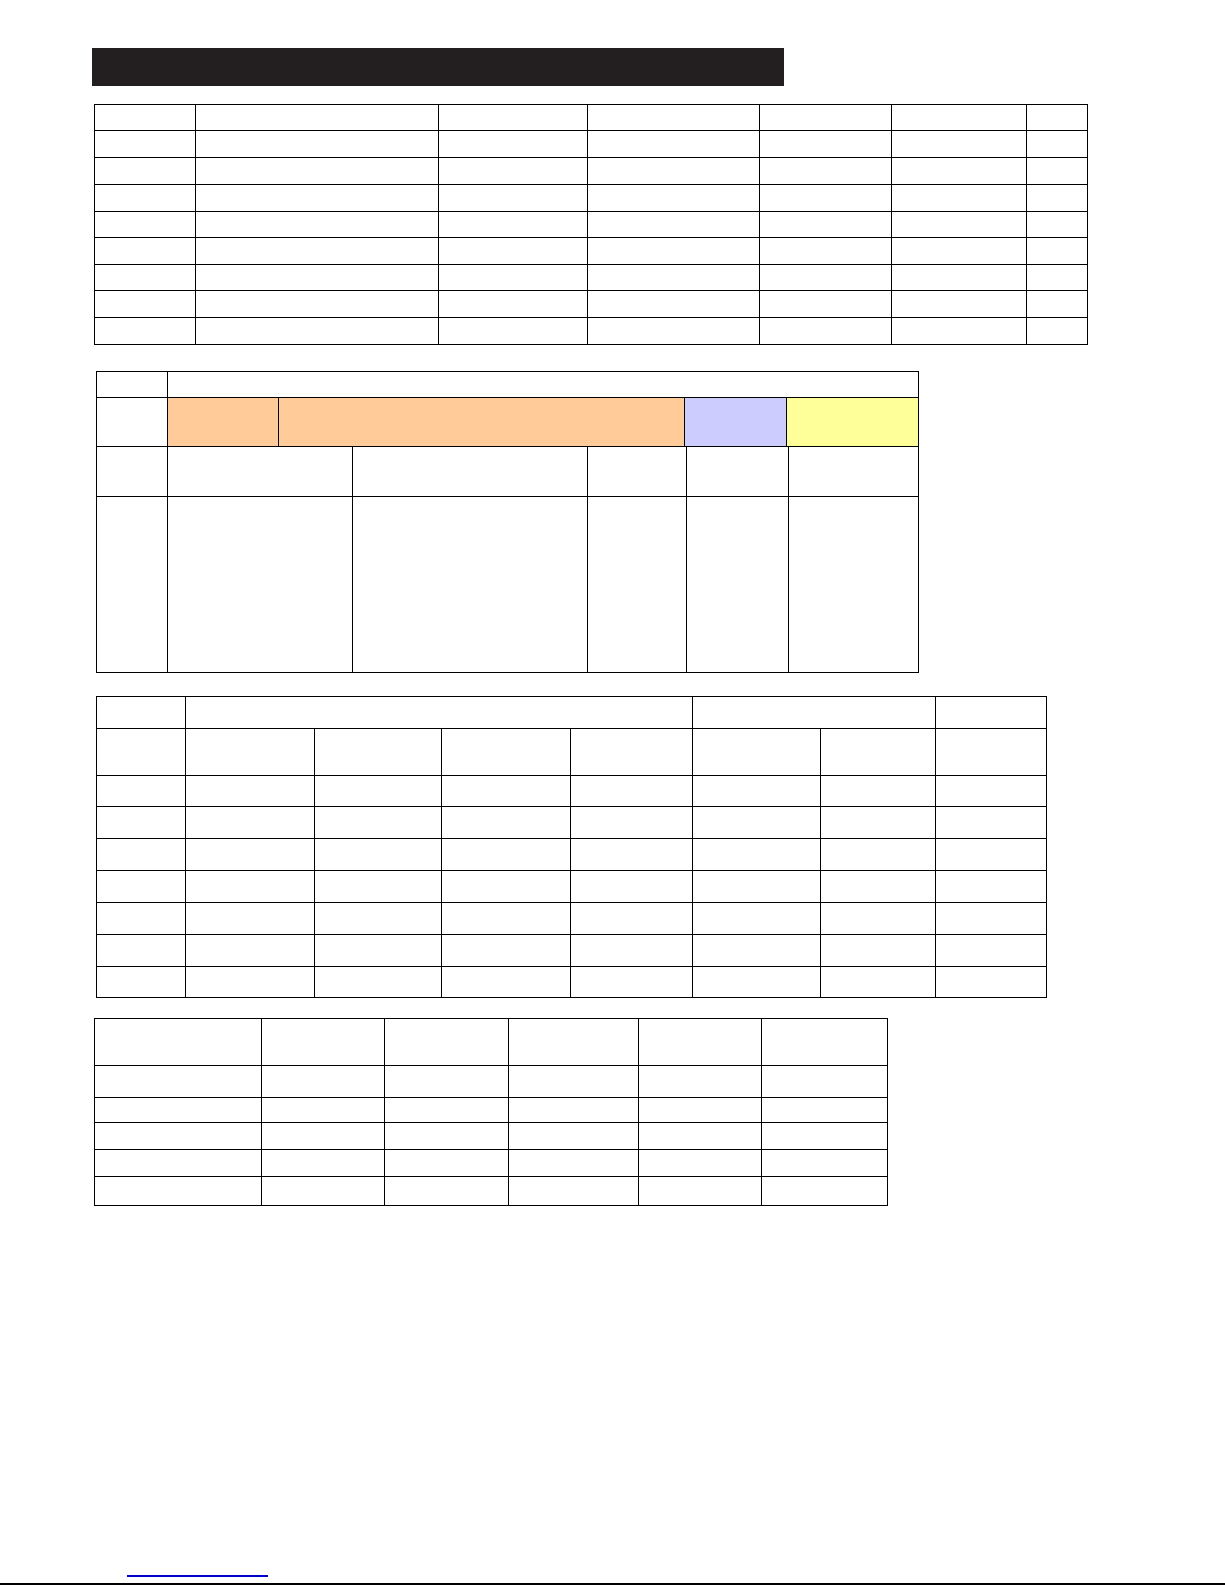 The height and width of the screenshot is (1585, 1225). What do you see at coordinates (438, 67) in the screenshot?
I see `header-bar` at bounding box center [438, 67].